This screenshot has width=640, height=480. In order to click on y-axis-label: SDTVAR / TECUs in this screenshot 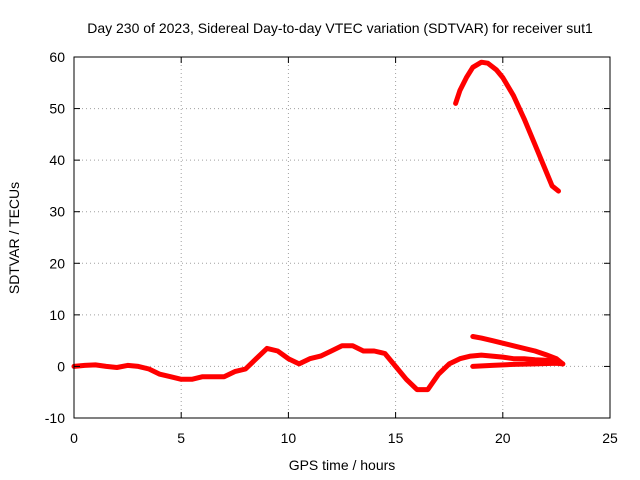, I will do `click(14, 238)`.